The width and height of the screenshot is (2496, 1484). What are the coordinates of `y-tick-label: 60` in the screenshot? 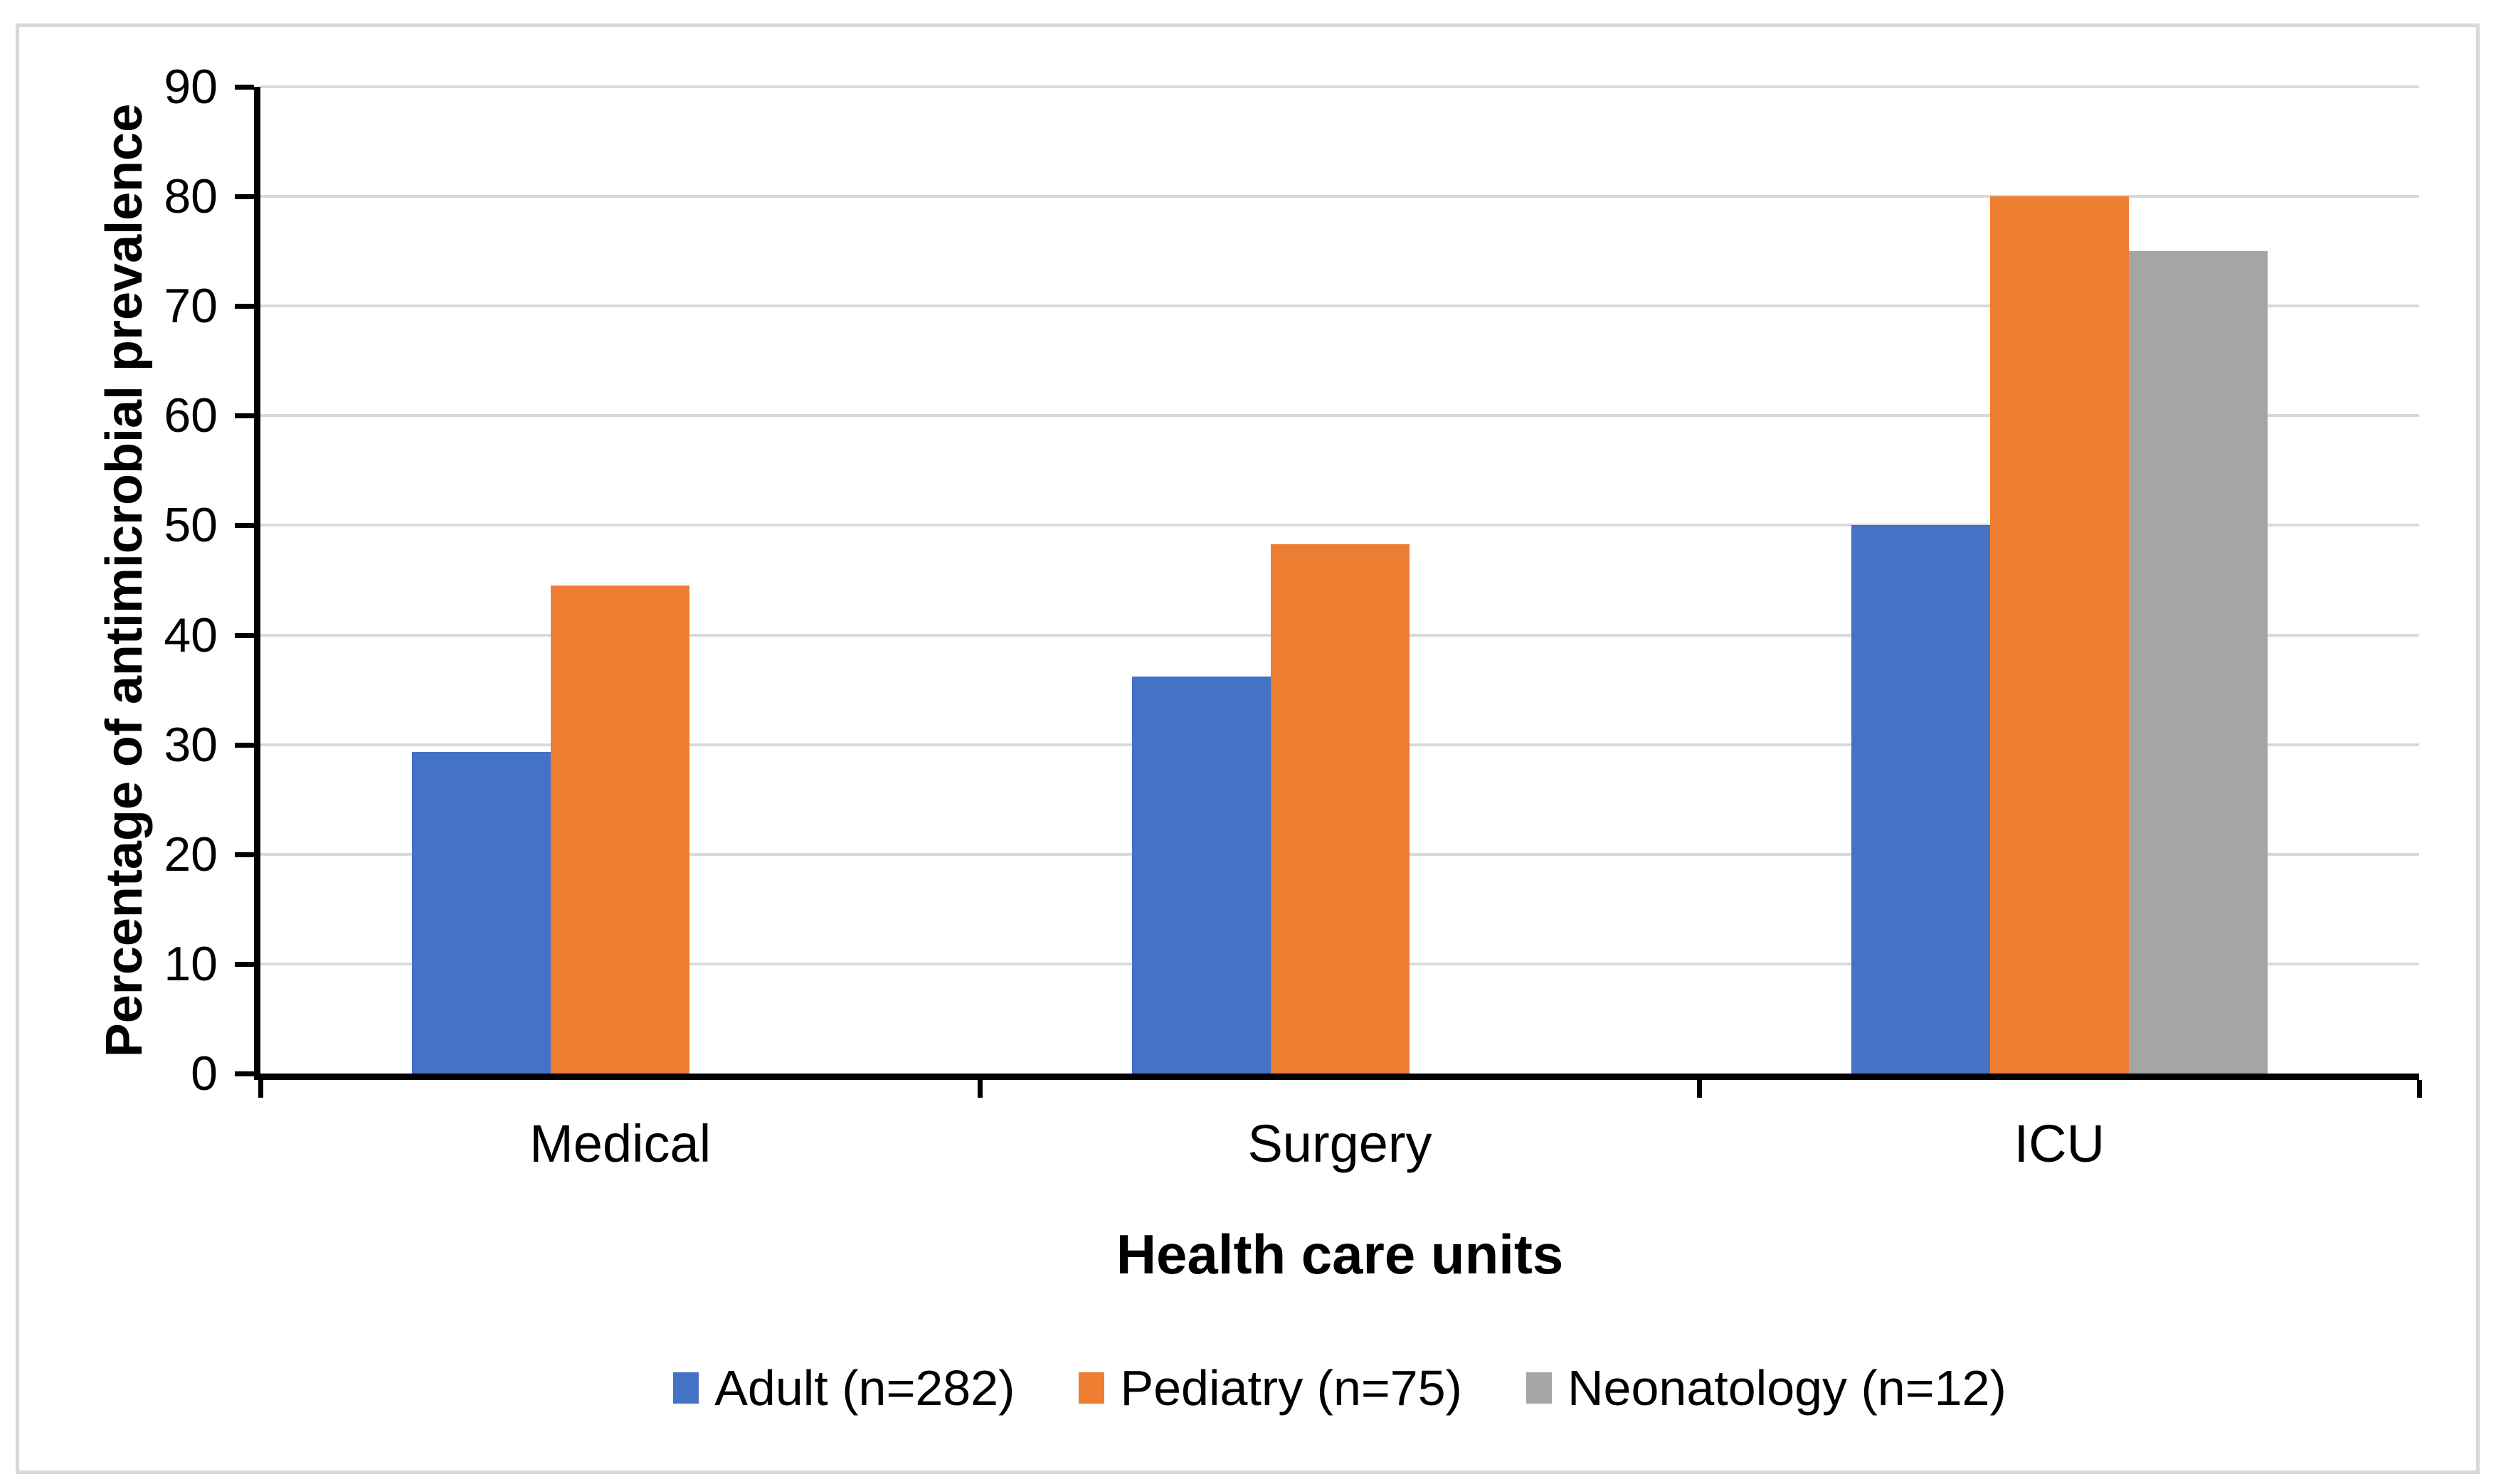 It's located at (191, 415).